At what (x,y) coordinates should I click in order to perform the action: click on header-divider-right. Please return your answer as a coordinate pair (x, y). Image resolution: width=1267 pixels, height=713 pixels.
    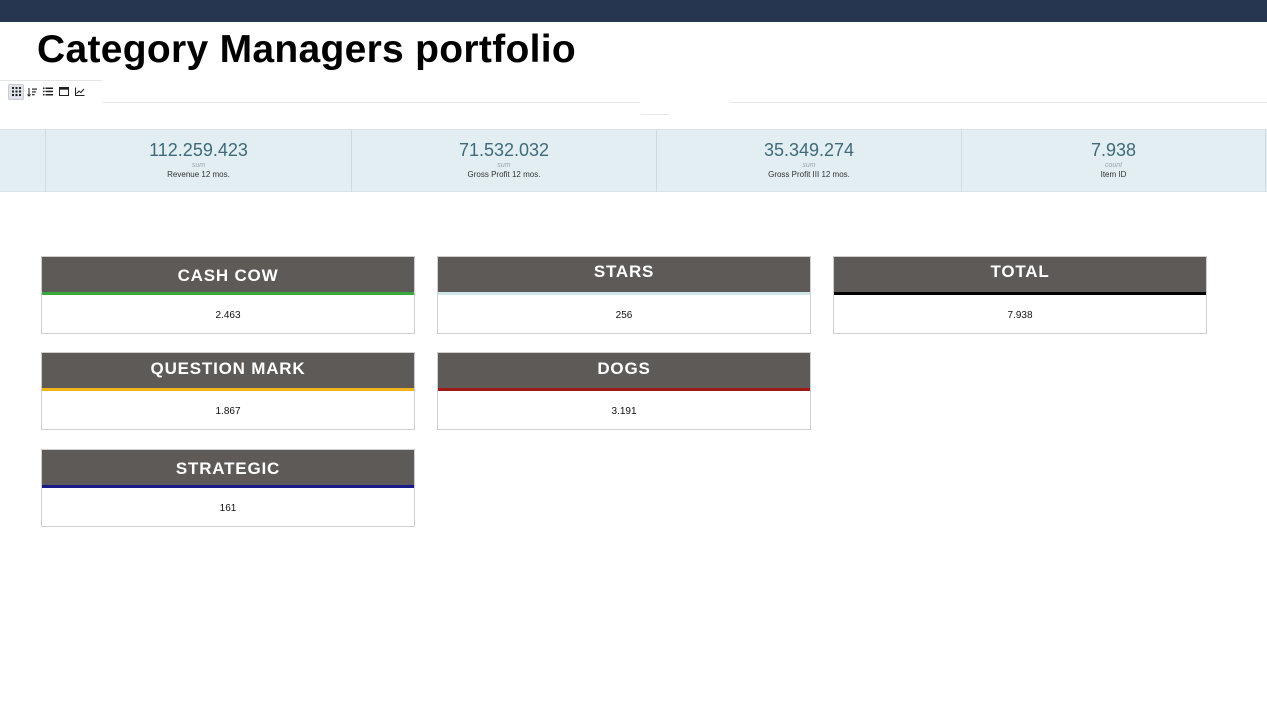
    Looking at the image, I should click on (998, 102).